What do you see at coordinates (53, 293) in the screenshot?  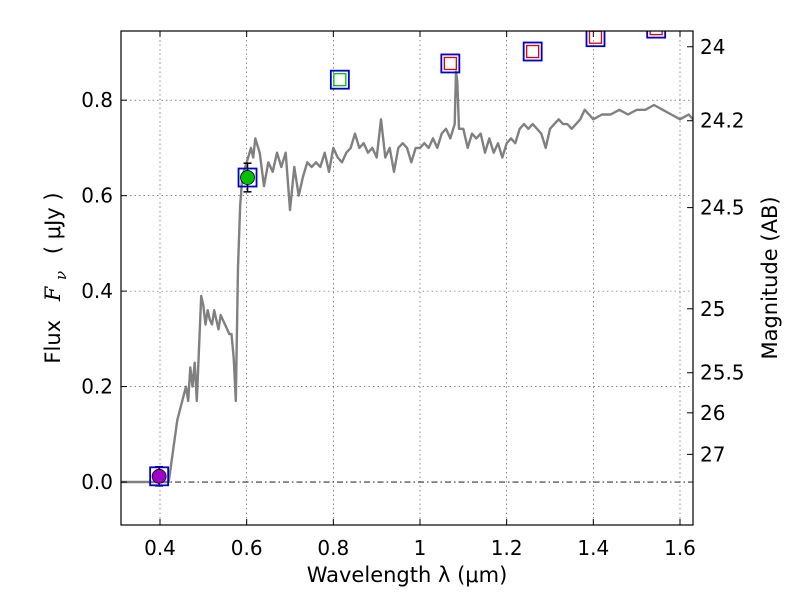 I see `y-axis-label-symbol: F` at bounding box center [53, 293].